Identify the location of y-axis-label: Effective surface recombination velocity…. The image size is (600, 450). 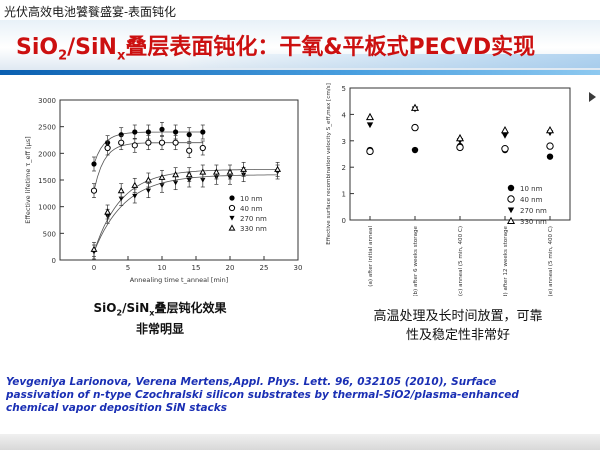
(329, 163).